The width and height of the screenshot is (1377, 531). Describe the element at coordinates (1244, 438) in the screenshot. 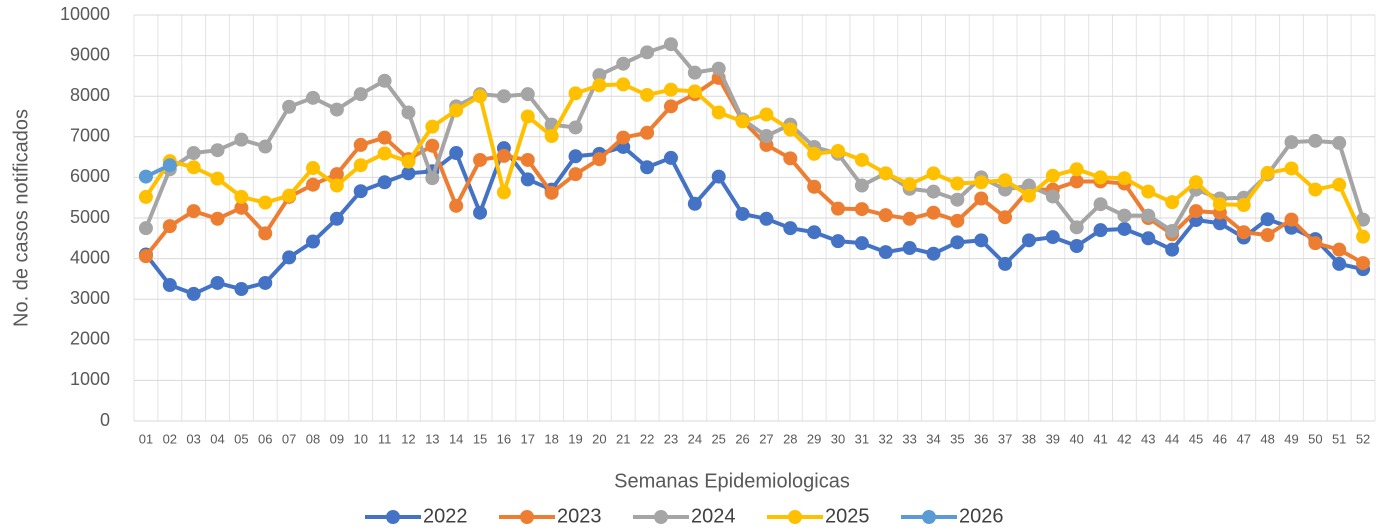

I see `x-tick-label: 47` at that location.